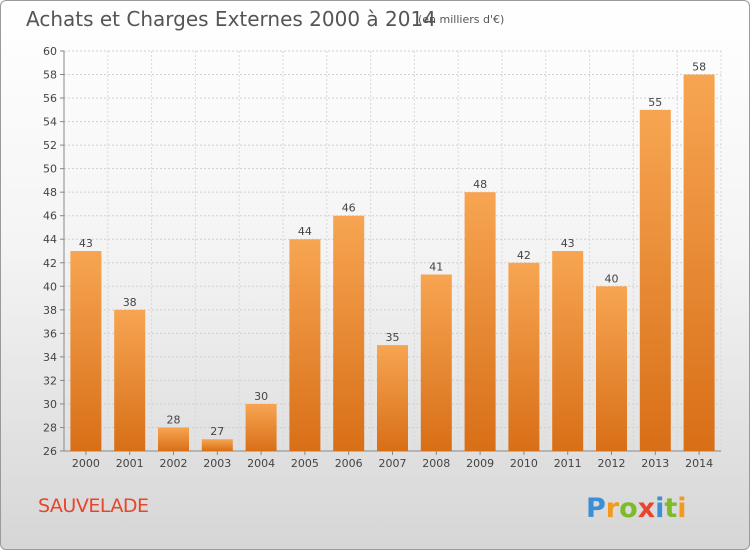 The height and width of the screenshot is (550, 750). Describe the element at coordinates (217, 463) in the screenshot. I see `x-tick-label: 2003` at that location.